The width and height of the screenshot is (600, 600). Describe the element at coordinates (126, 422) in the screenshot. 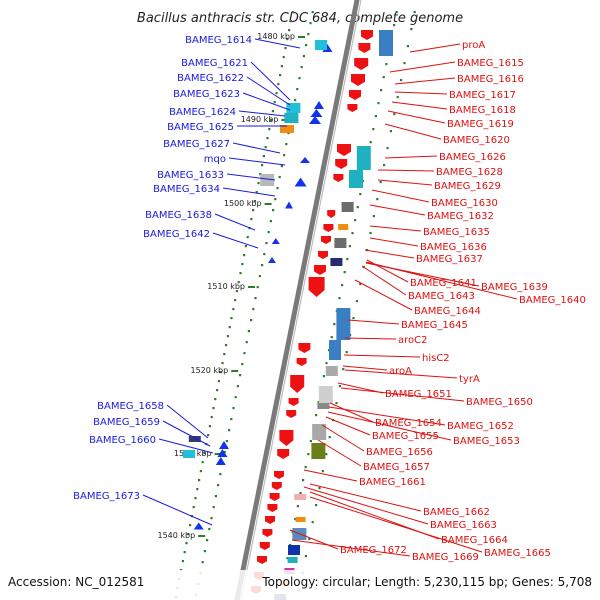

I see `gene-label-bameg-1659: BAMEG_1659` at that location.